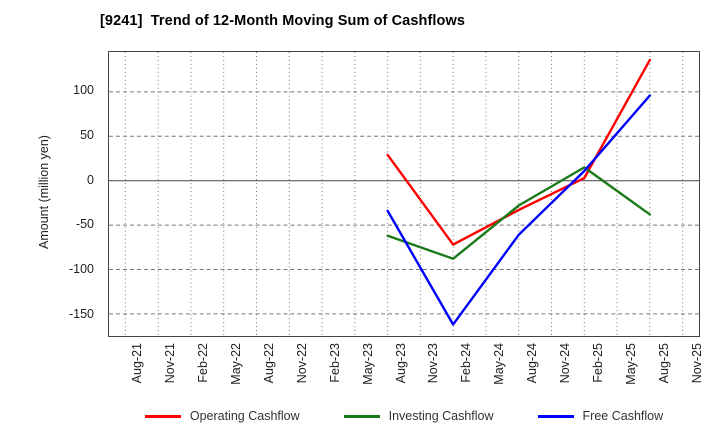 The image size is (720, 440). I want to click on x-axis-tick-label: Nov-24, so click(565, 363).